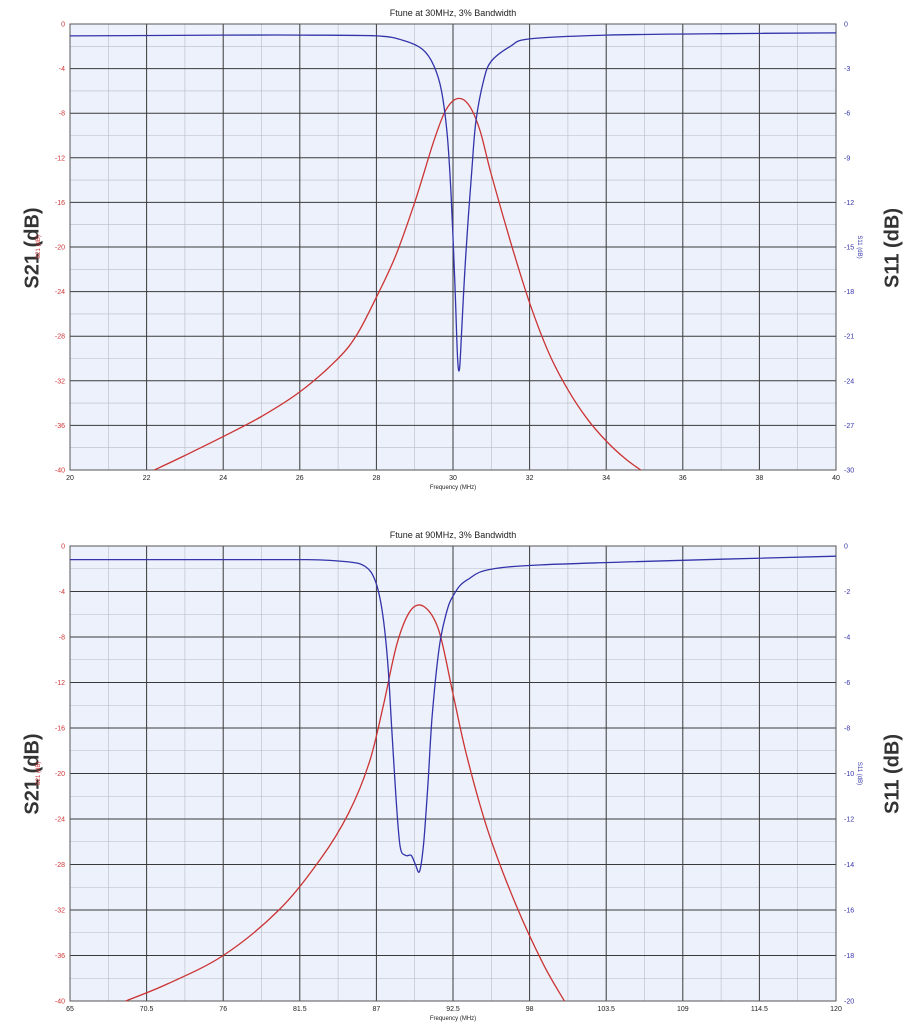  Describe the element at coordinates (849, 471) in the screenshot. I see `y-right-tick-label: -30` at that location.